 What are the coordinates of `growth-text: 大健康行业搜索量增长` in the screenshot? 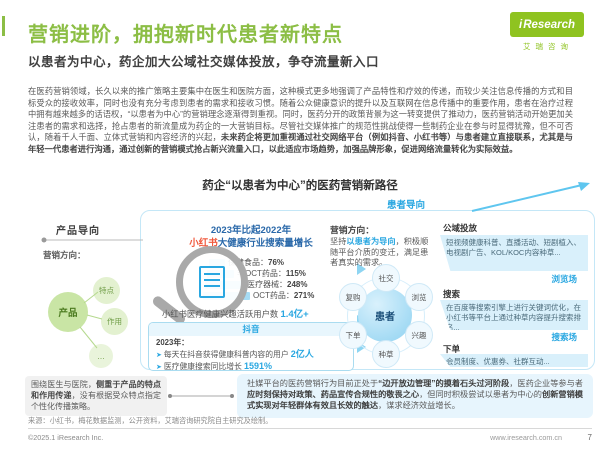 It's located at (265, 243).